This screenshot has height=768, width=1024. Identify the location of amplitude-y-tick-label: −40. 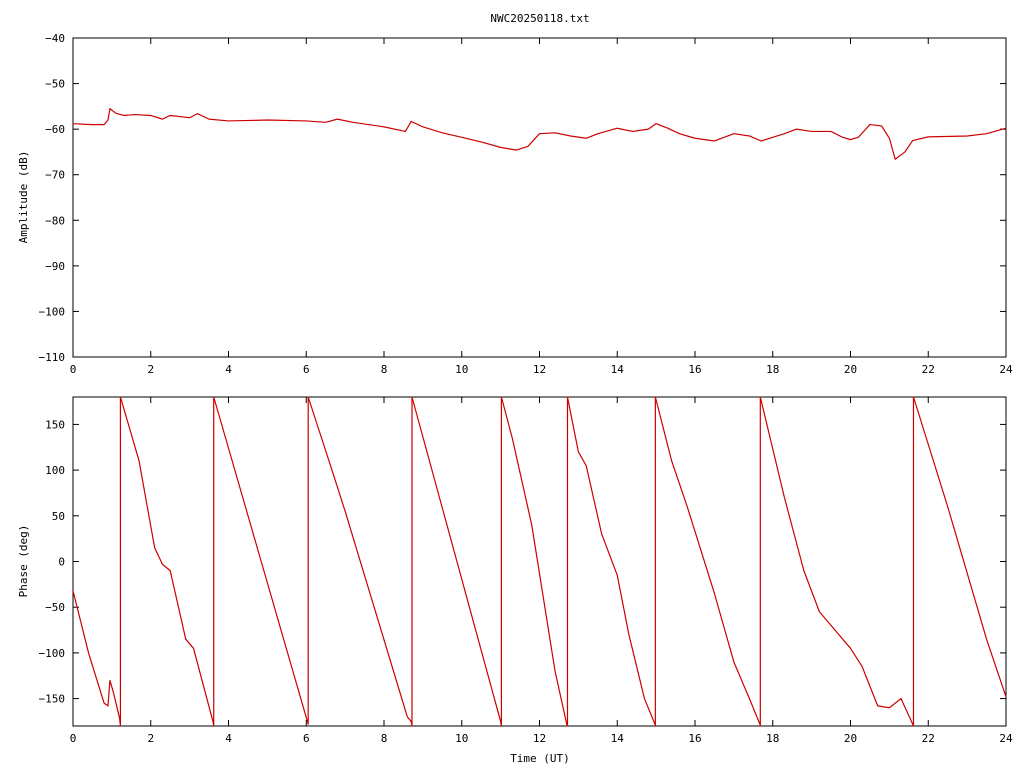
(55, 38).